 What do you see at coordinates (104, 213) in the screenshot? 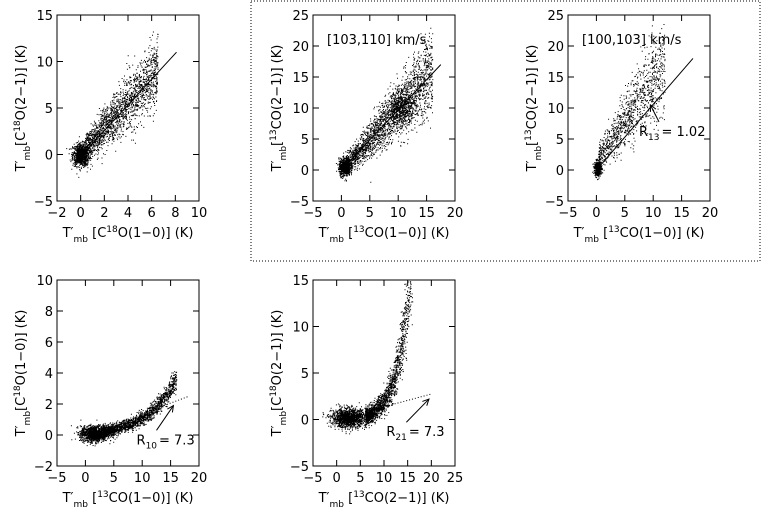
I see `x-tick-label: 2` at bounding box center [104, 213].